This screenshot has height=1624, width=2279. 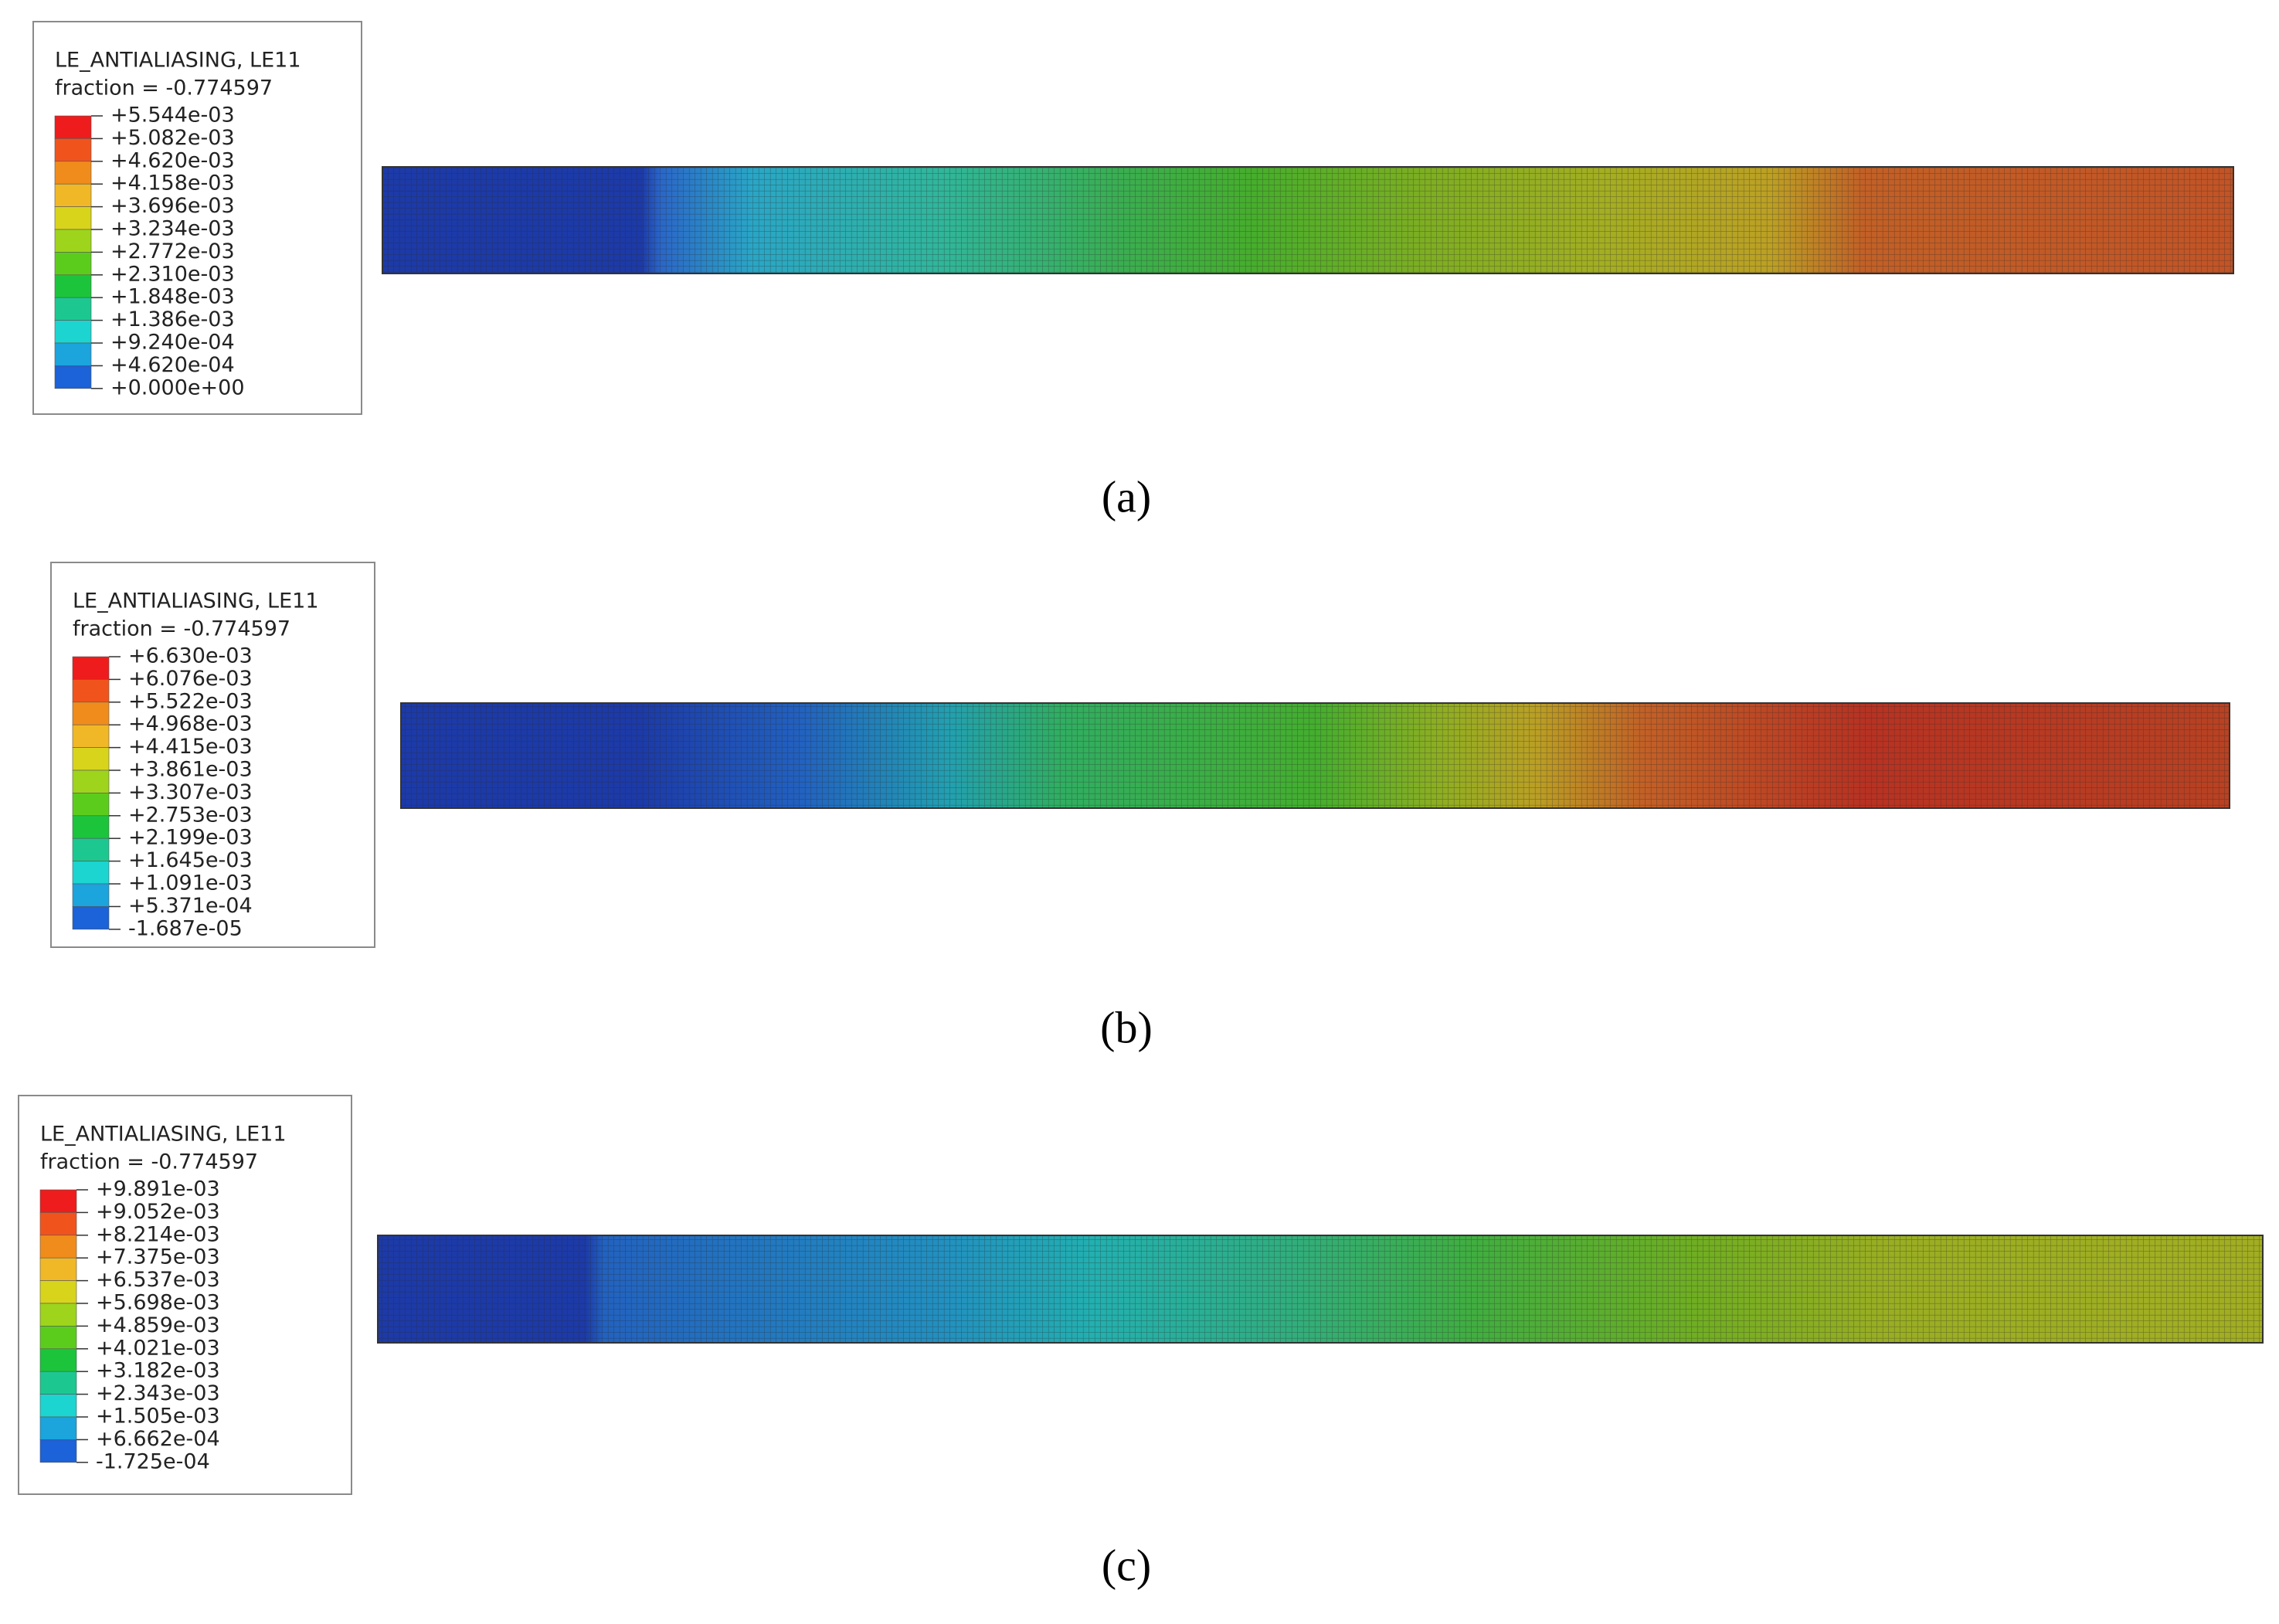 What do you see at coordinates (173, 365) in the screenshot?
I see `legend-label: +4.620e-04` at bounding box center [173, 365].